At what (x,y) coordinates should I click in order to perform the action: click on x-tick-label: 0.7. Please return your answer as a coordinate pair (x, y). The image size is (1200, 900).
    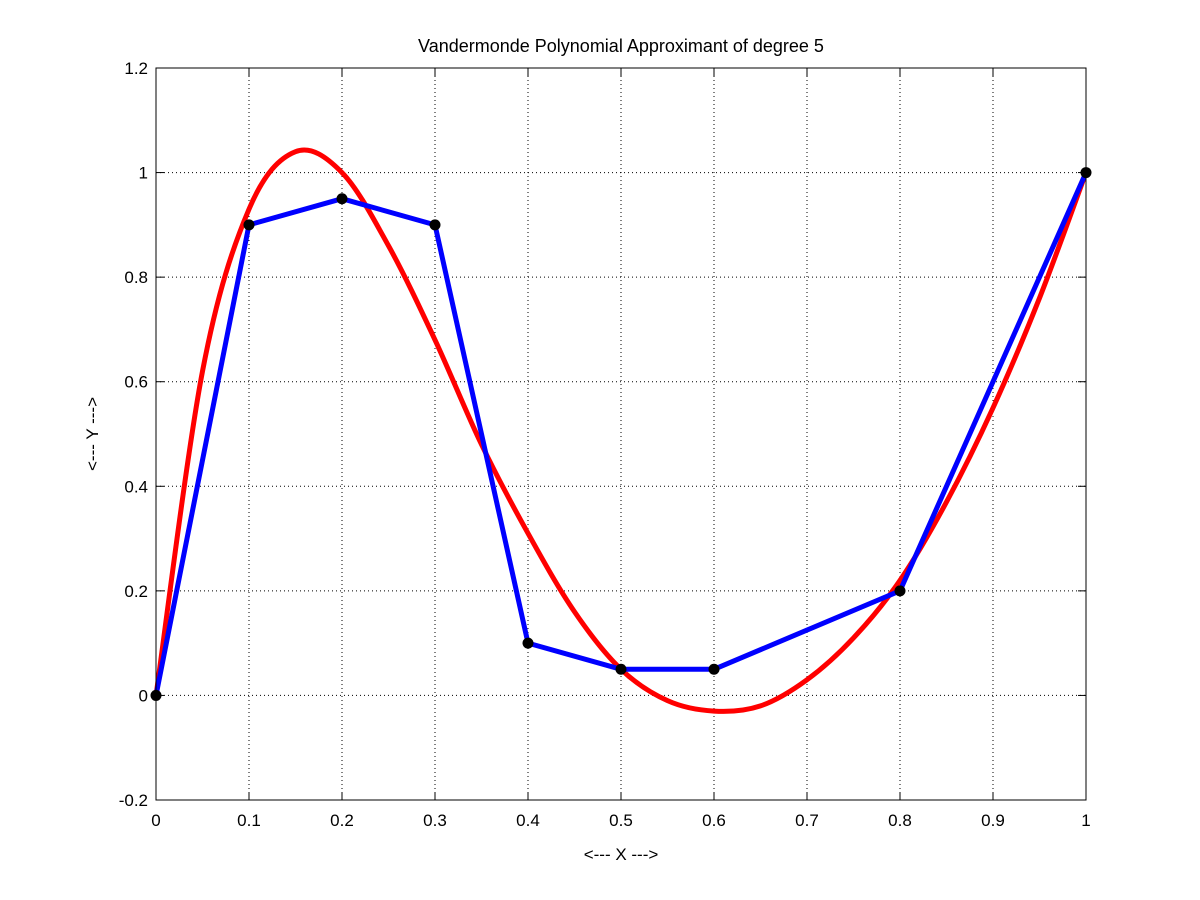
    Looking at the image, I should click on (807, 820).